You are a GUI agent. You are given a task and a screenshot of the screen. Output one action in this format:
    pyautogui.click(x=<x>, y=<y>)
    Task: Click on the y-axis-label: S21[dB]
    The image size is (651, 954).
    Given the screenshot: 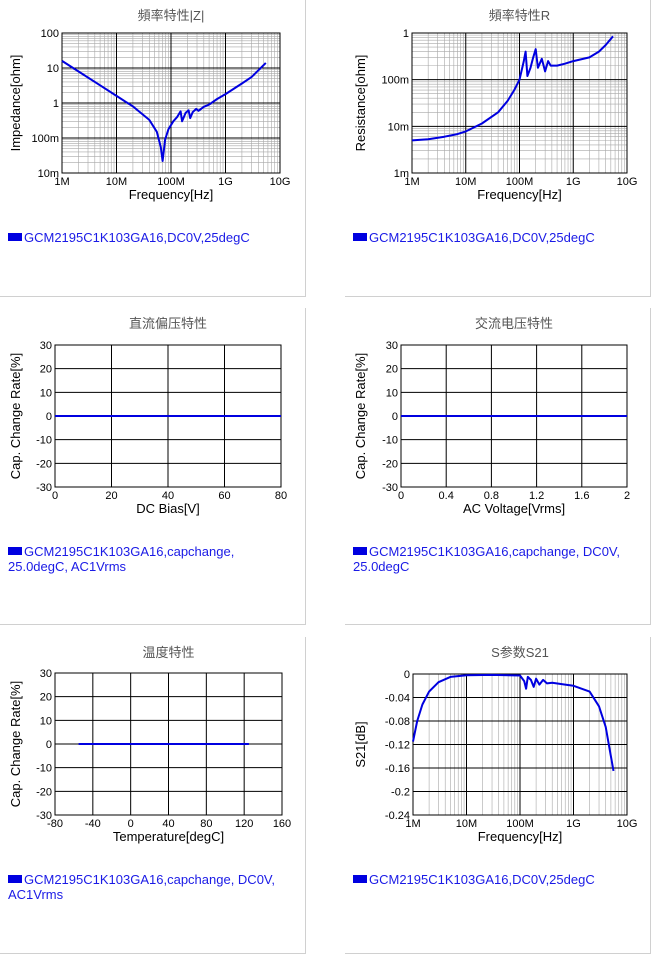 What is the action you would take?
    pyautogui.click(x=360, y=744)
    